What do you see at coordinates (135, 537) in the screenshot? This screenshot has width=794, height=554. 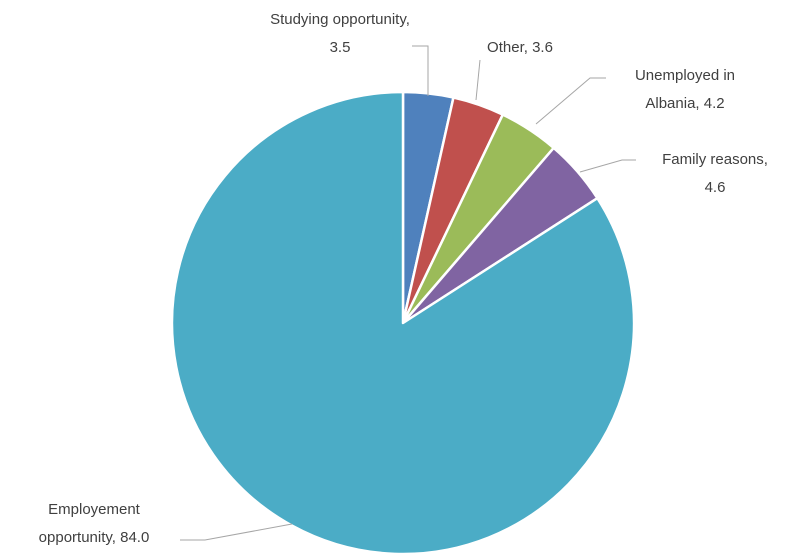 I see `label-value: 84.0` at bounding box center [135, 537].